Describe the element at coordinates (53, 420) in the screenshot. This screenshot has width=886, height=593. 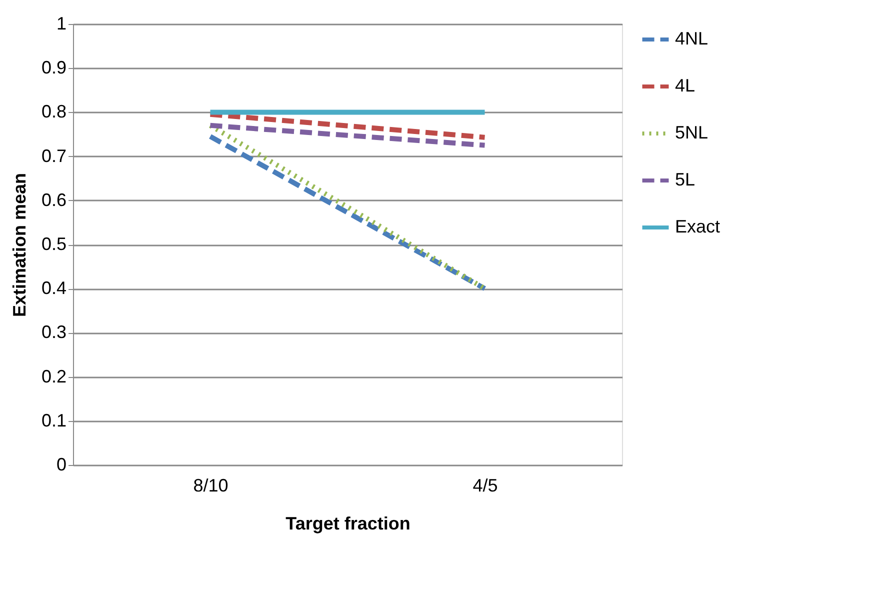
I see `y-tick-label: 0.1` at that location.